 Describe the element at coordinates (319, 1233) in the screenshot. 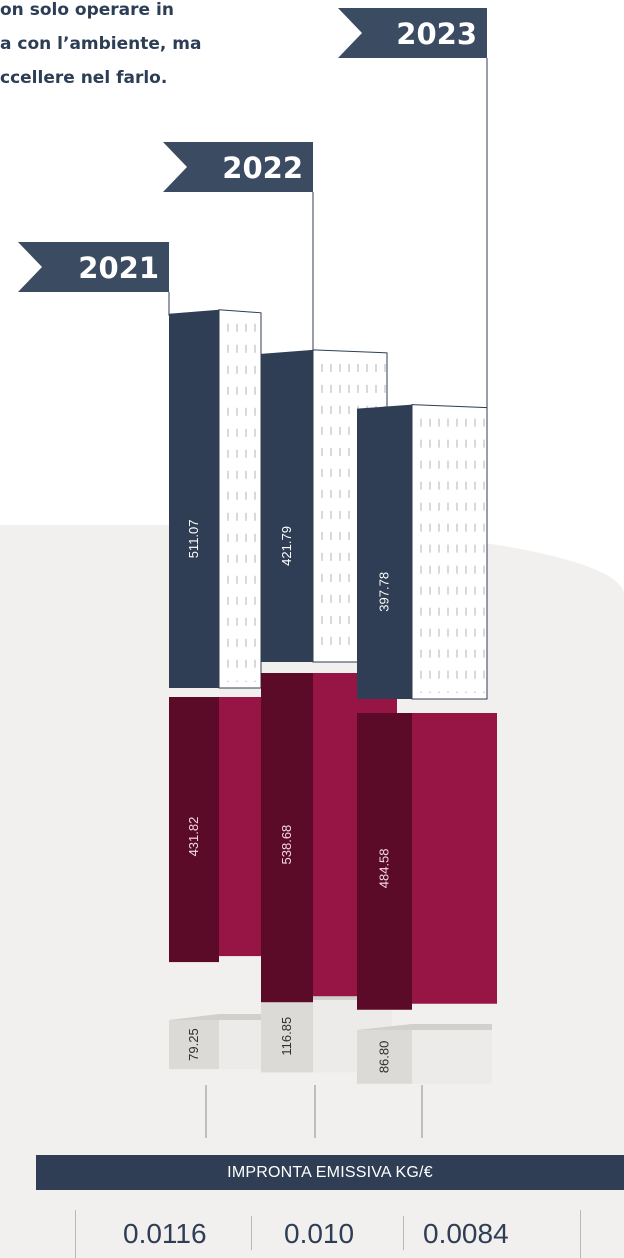

I see `metric-value-2022: 0.010` at that location.